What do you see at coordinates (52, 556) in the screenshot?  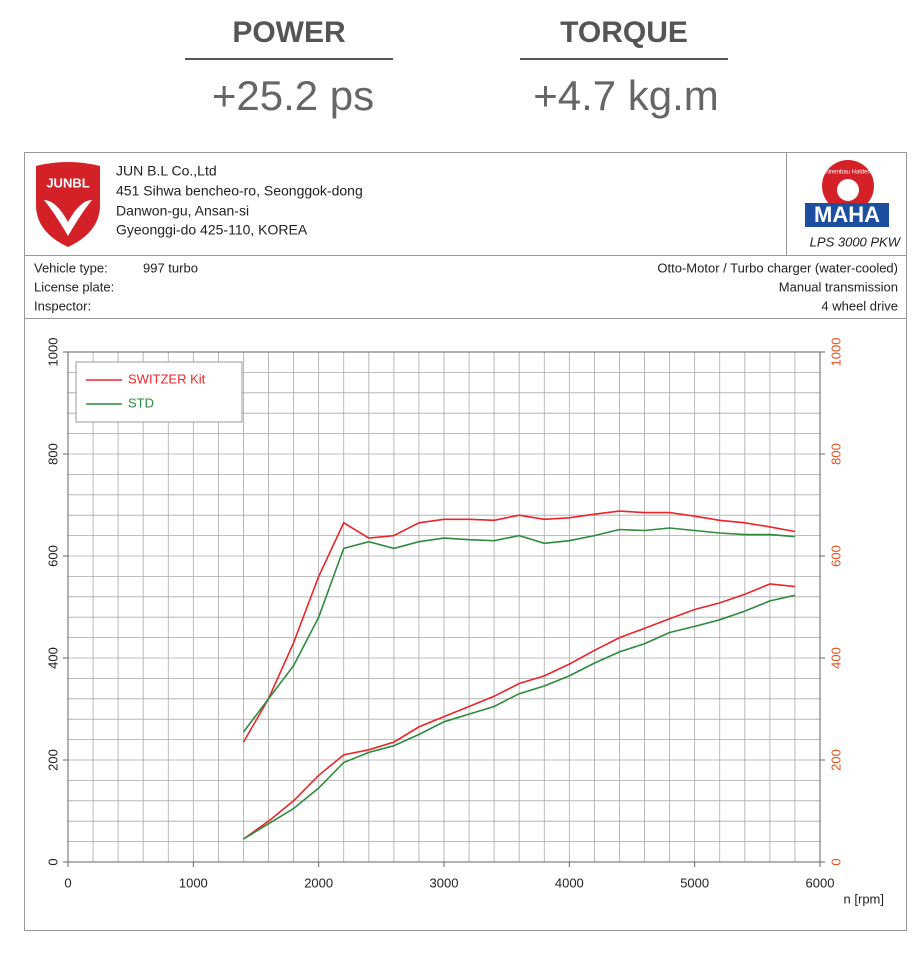 I see `y-tick-label: 600` at bounding box center [52, 556].